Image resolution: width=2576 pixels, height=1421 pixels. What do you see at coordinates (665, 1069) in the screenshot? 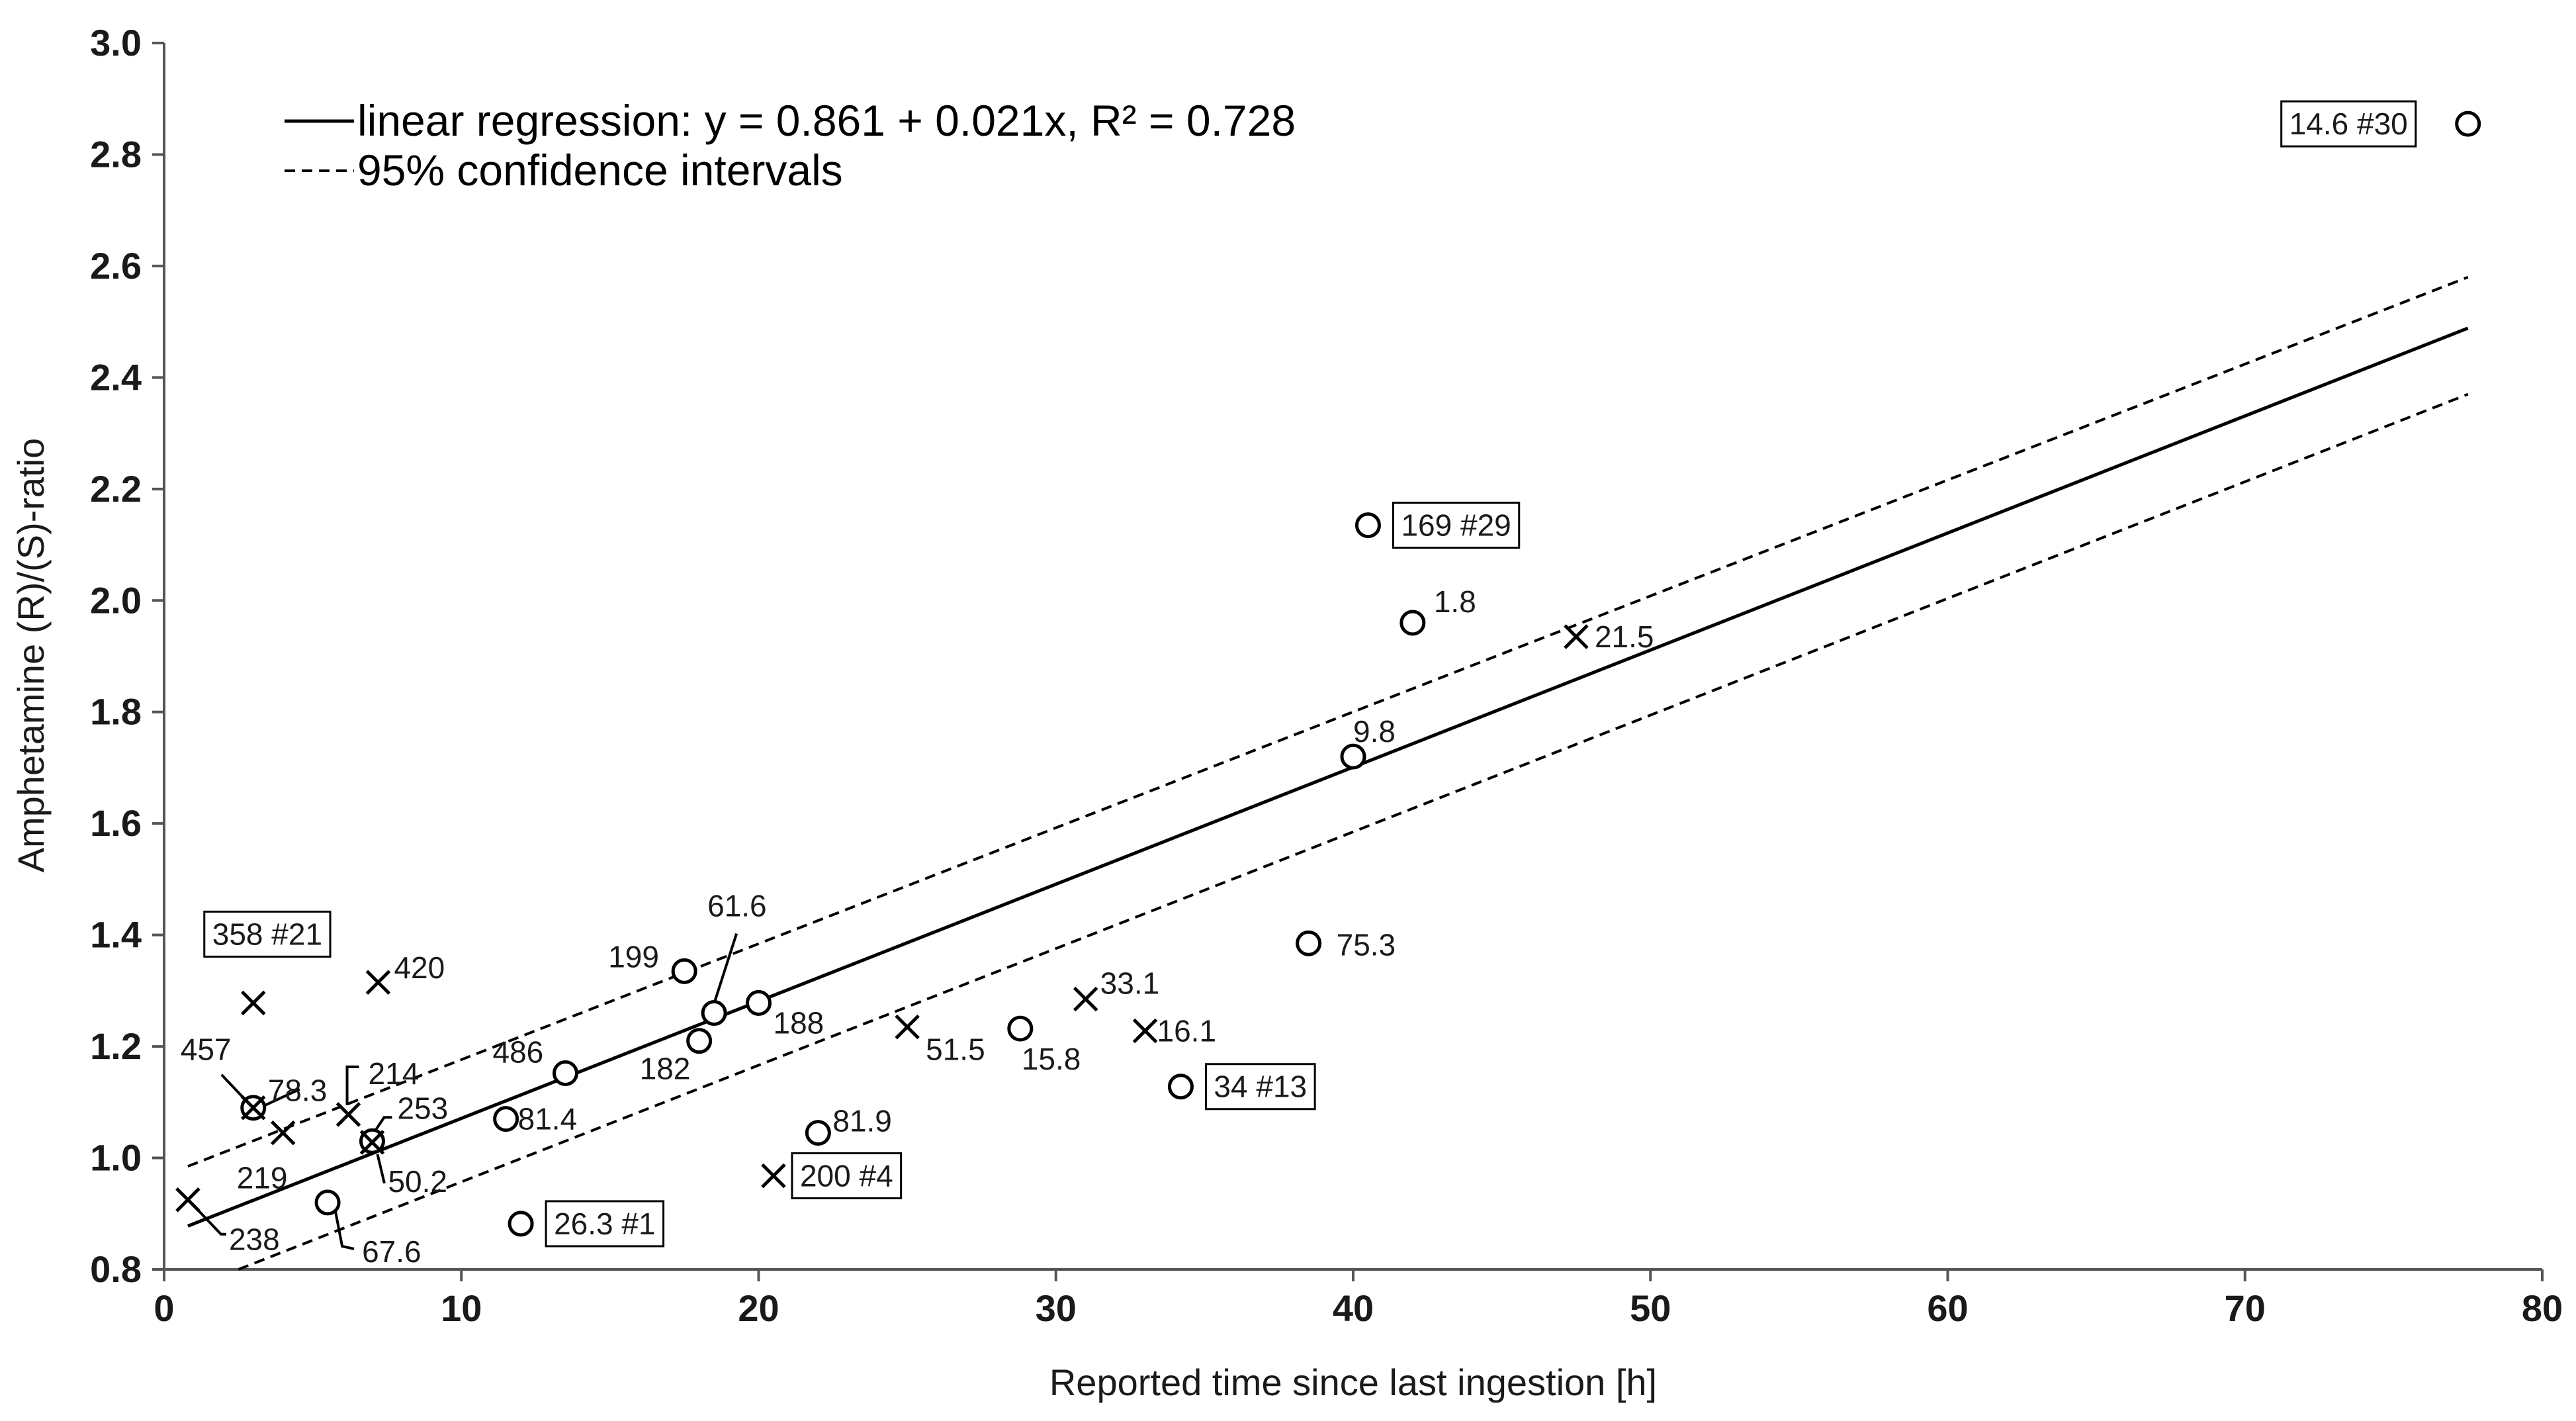
I see `point-label: 182` at bounding box center [665, 1069].